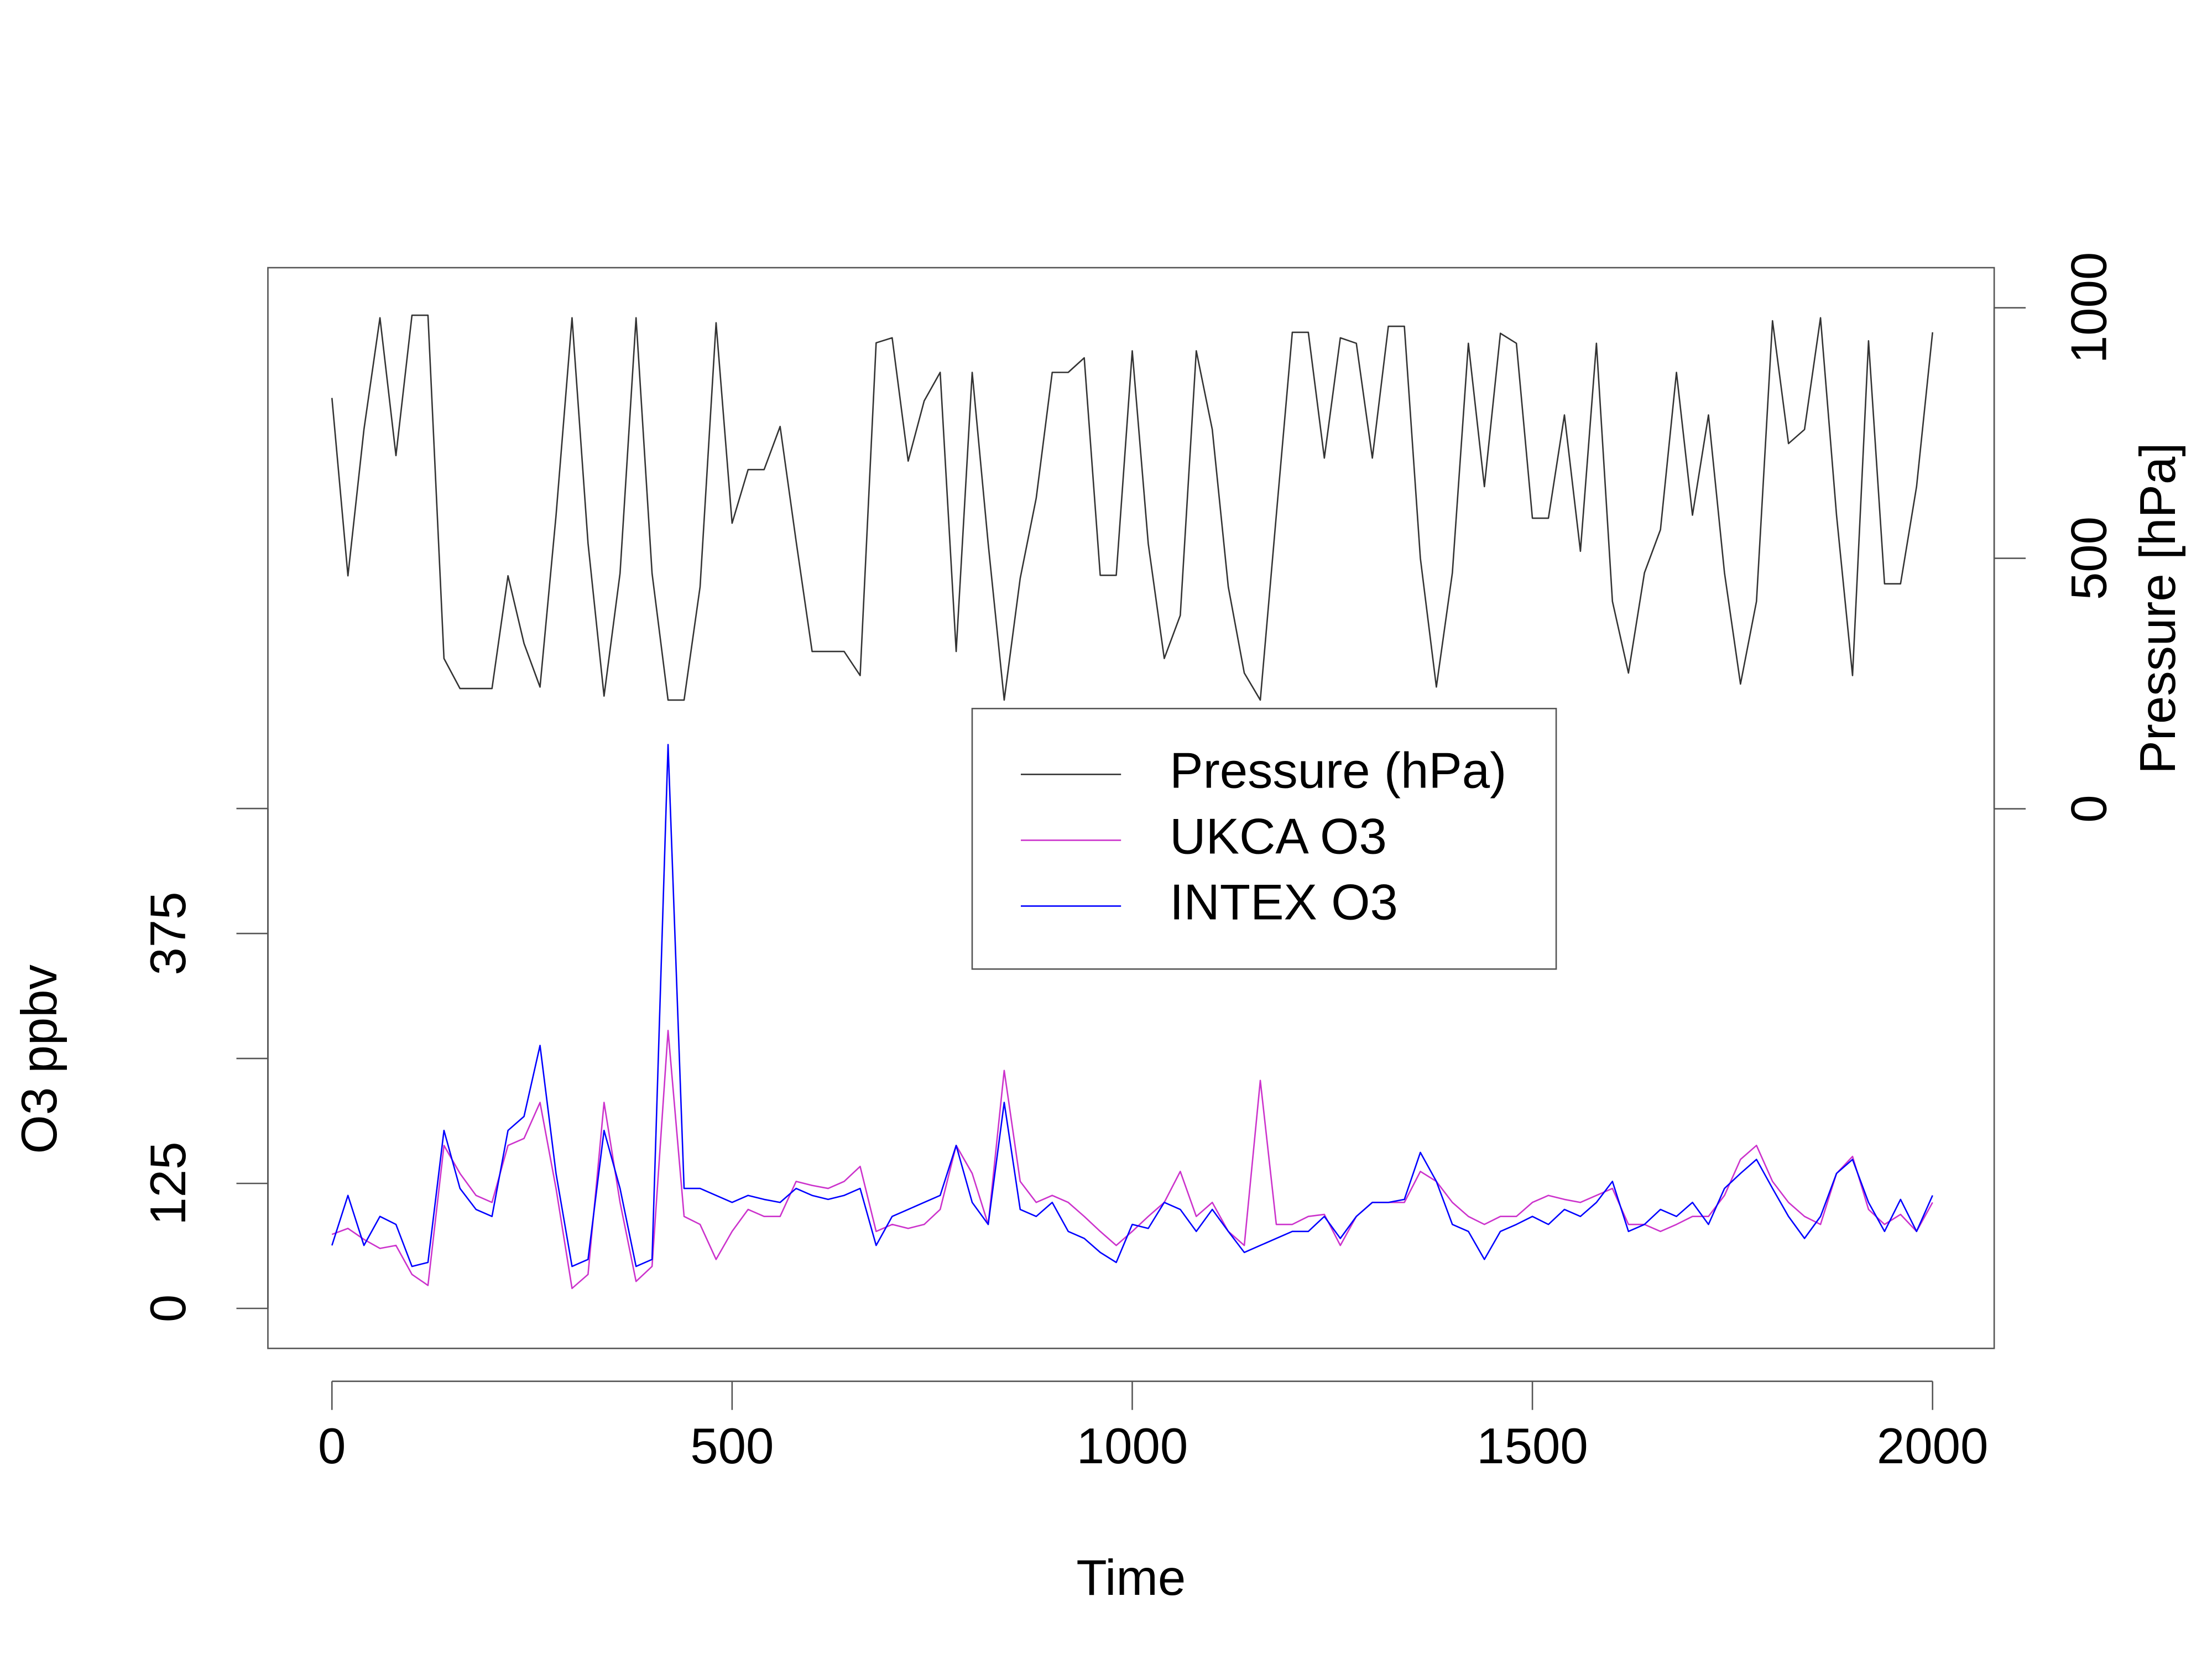  I want to click on legend-label: UKCA O3, so click(1279, 836).